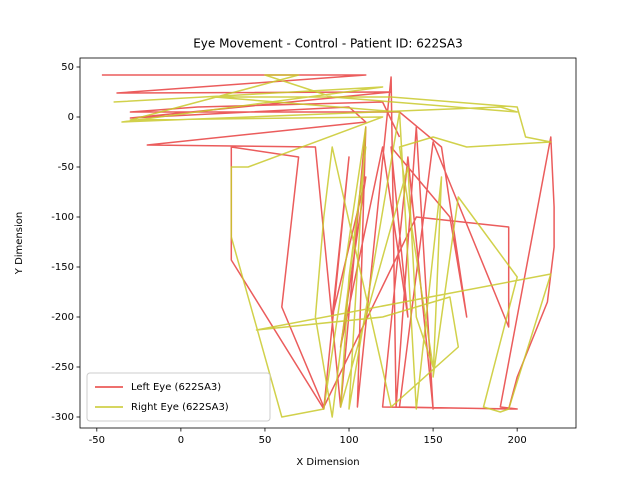 This screenshot has height=480, width=640. Describe the element at coordinates (97, 440) in the screenshot. I see `x-tick-label: -50` at that location.